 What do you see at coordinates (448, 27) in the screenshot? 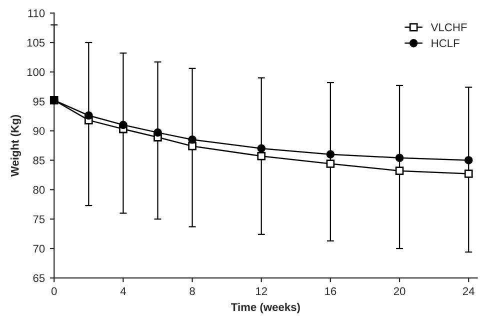
I see `legend-label: VLCHF` at bounding box center [448, 27].